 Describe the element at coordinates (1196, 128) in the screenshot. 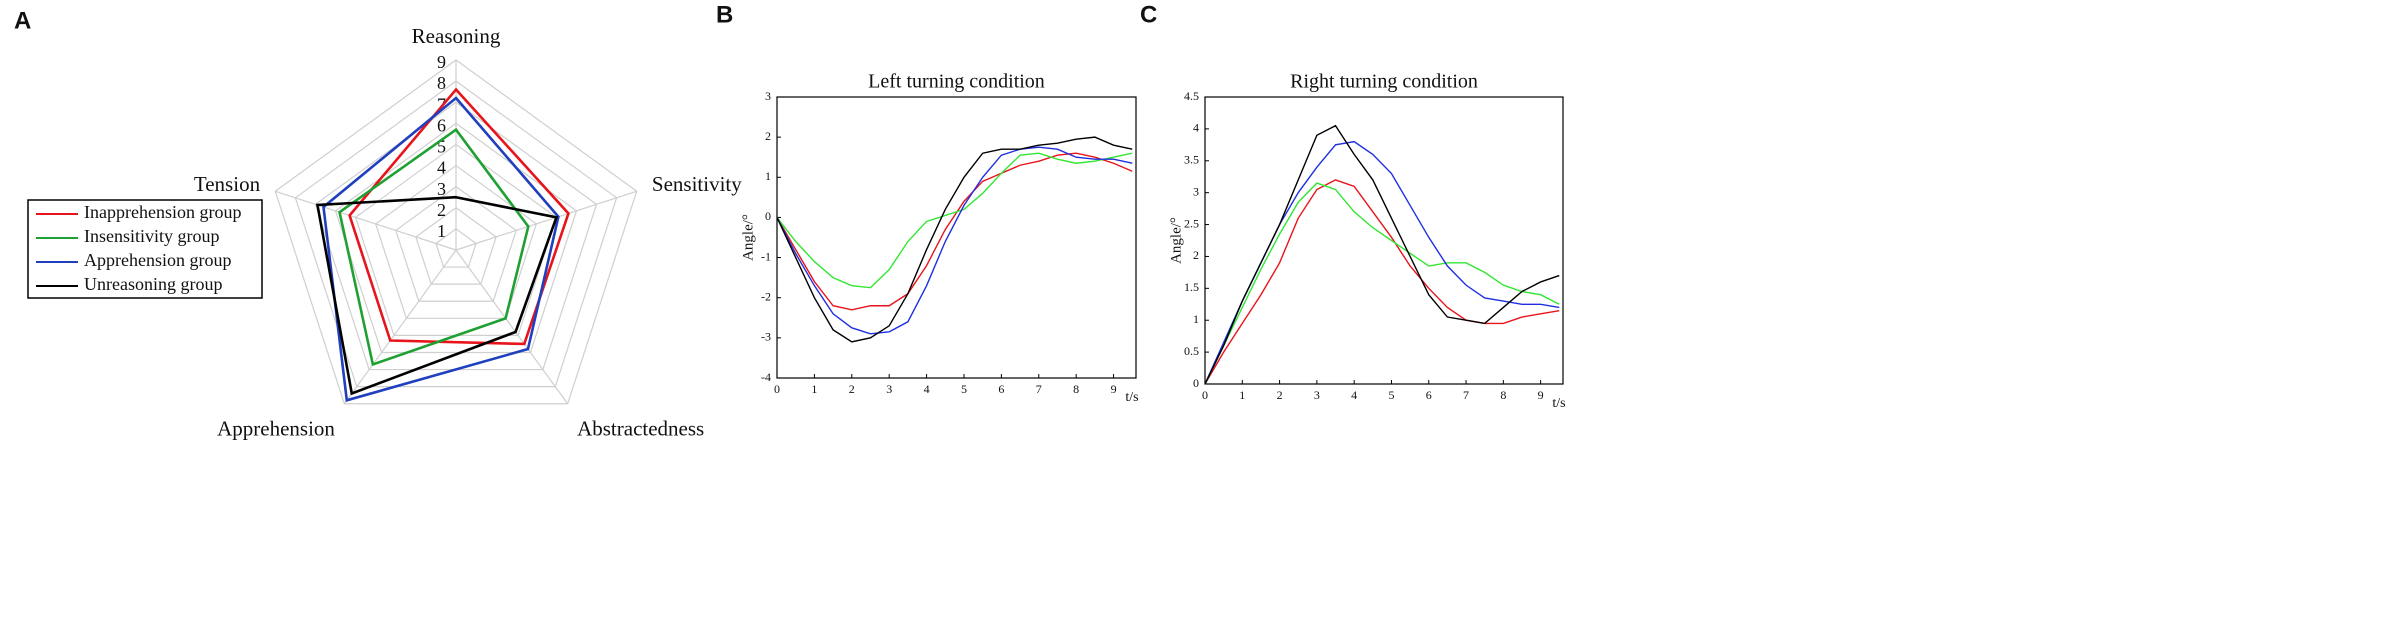

I see `y-tick-label: 4` at that location.